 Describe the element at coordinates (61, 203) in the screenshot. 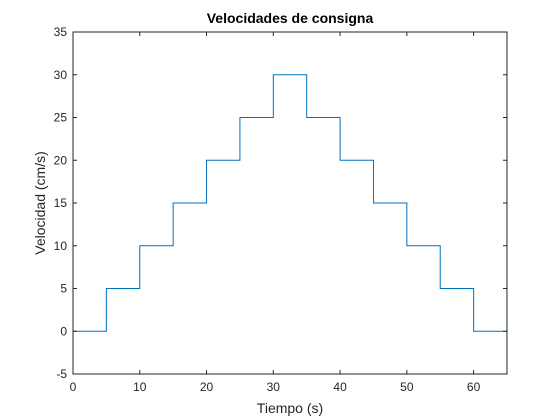

I see `y-tick-label: 15` at that location.